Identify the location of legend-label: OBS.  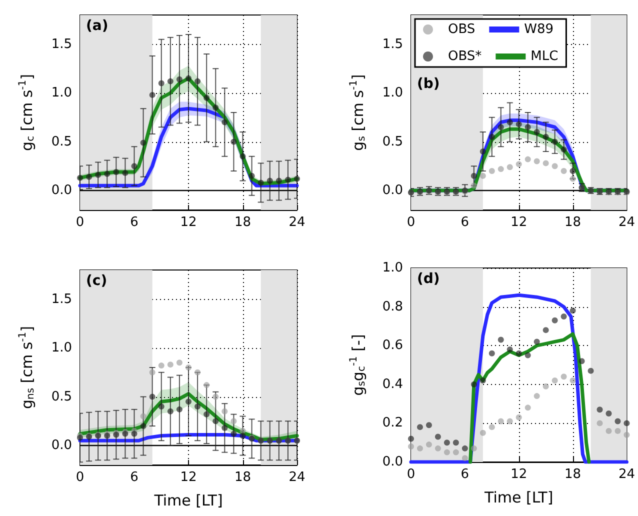
(462, 29).